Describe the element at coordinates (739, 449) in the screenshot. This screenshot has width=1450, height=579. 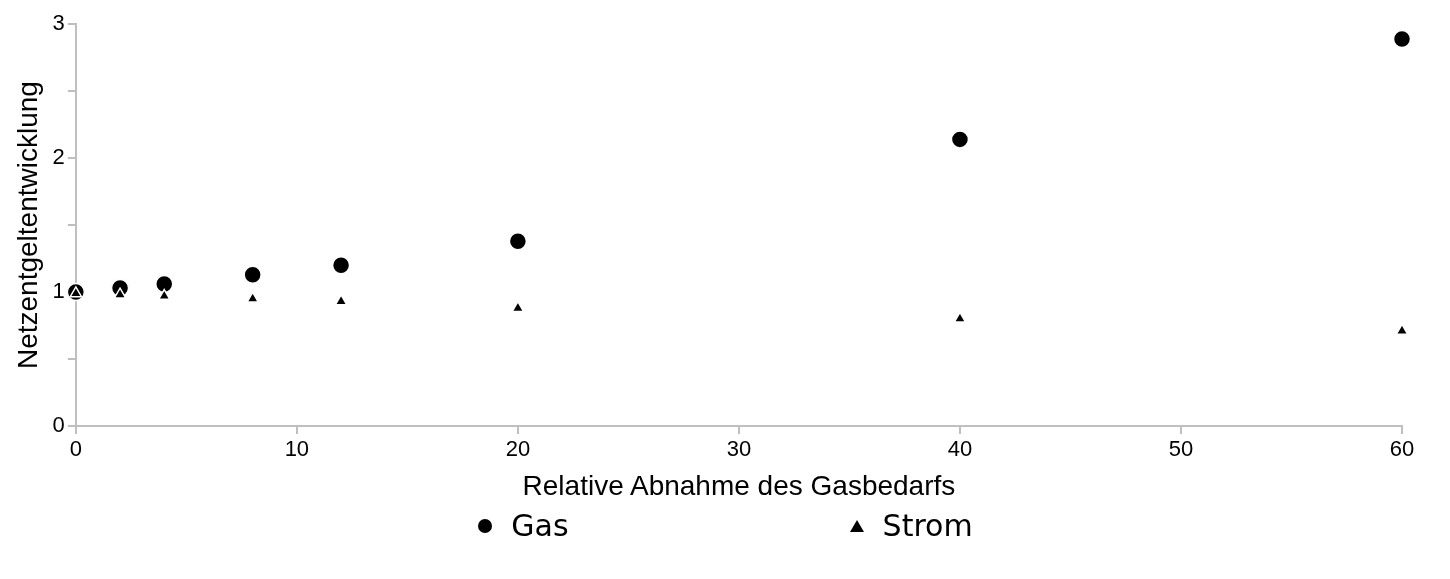
I see `x-tick-label: 30` at that location.